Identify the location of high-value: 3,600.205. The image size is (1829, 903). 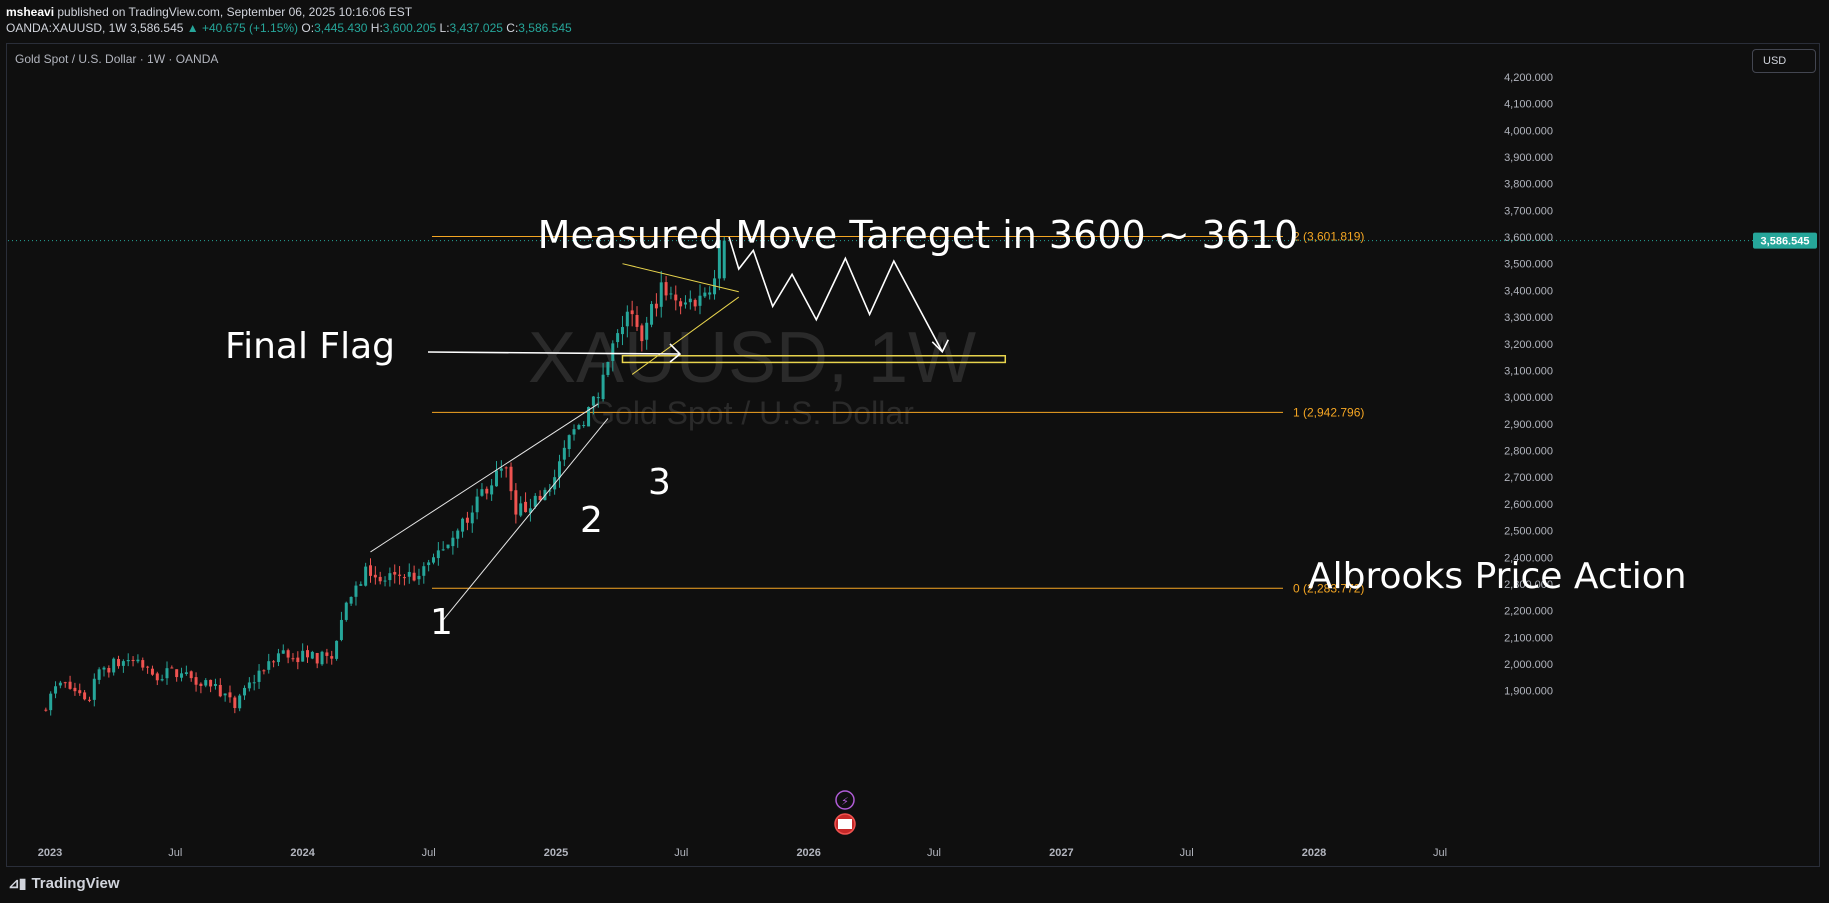
(409, 28).